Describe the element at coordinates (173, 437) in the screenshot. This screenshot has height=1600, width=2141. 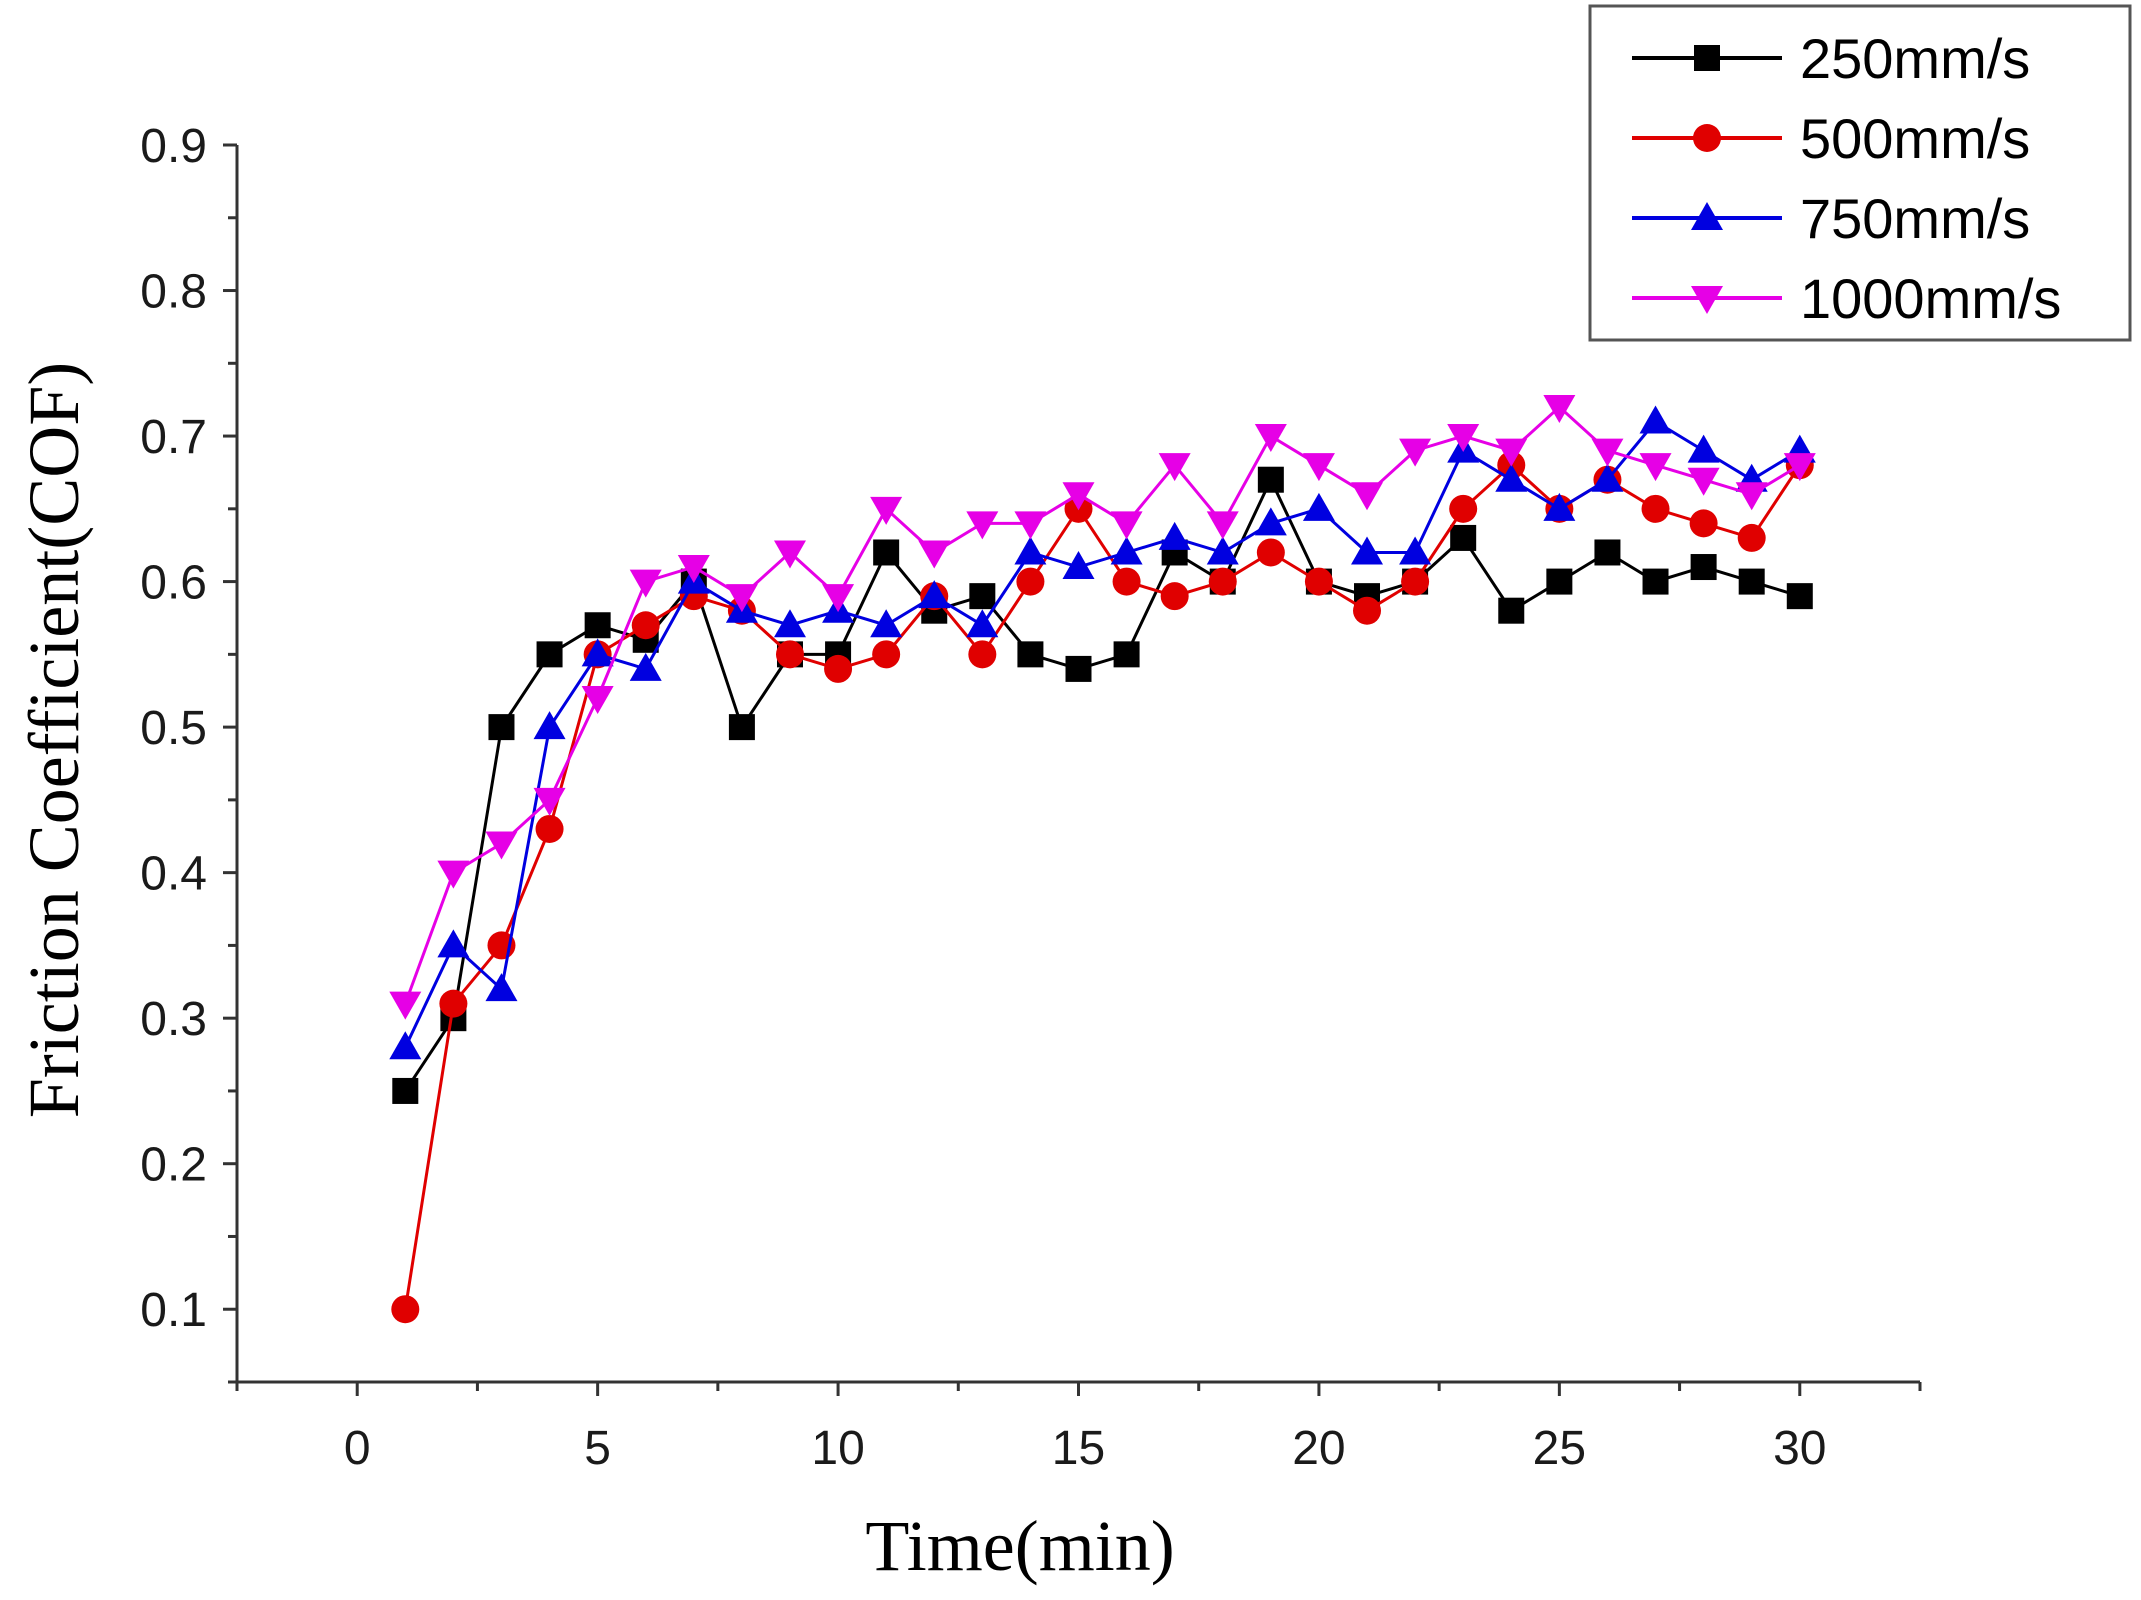
I see `y-tick-label: 0.7` at that location.